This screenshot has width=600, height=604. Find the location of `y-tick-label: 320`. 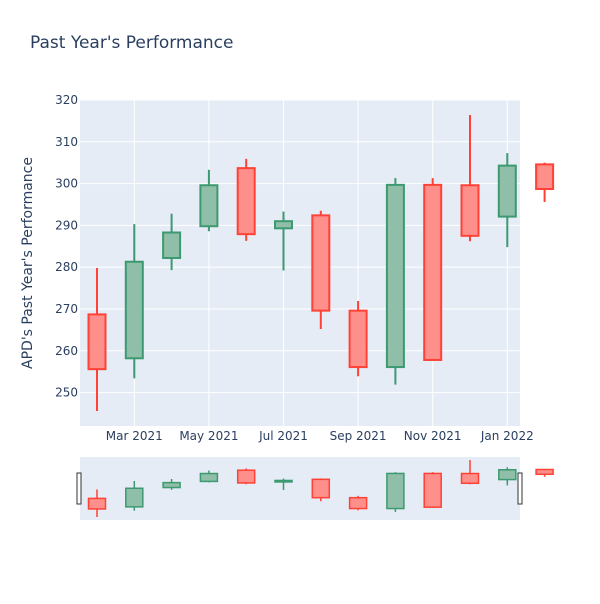

y-tick-label: 320 is located at coordinates (66, 100).